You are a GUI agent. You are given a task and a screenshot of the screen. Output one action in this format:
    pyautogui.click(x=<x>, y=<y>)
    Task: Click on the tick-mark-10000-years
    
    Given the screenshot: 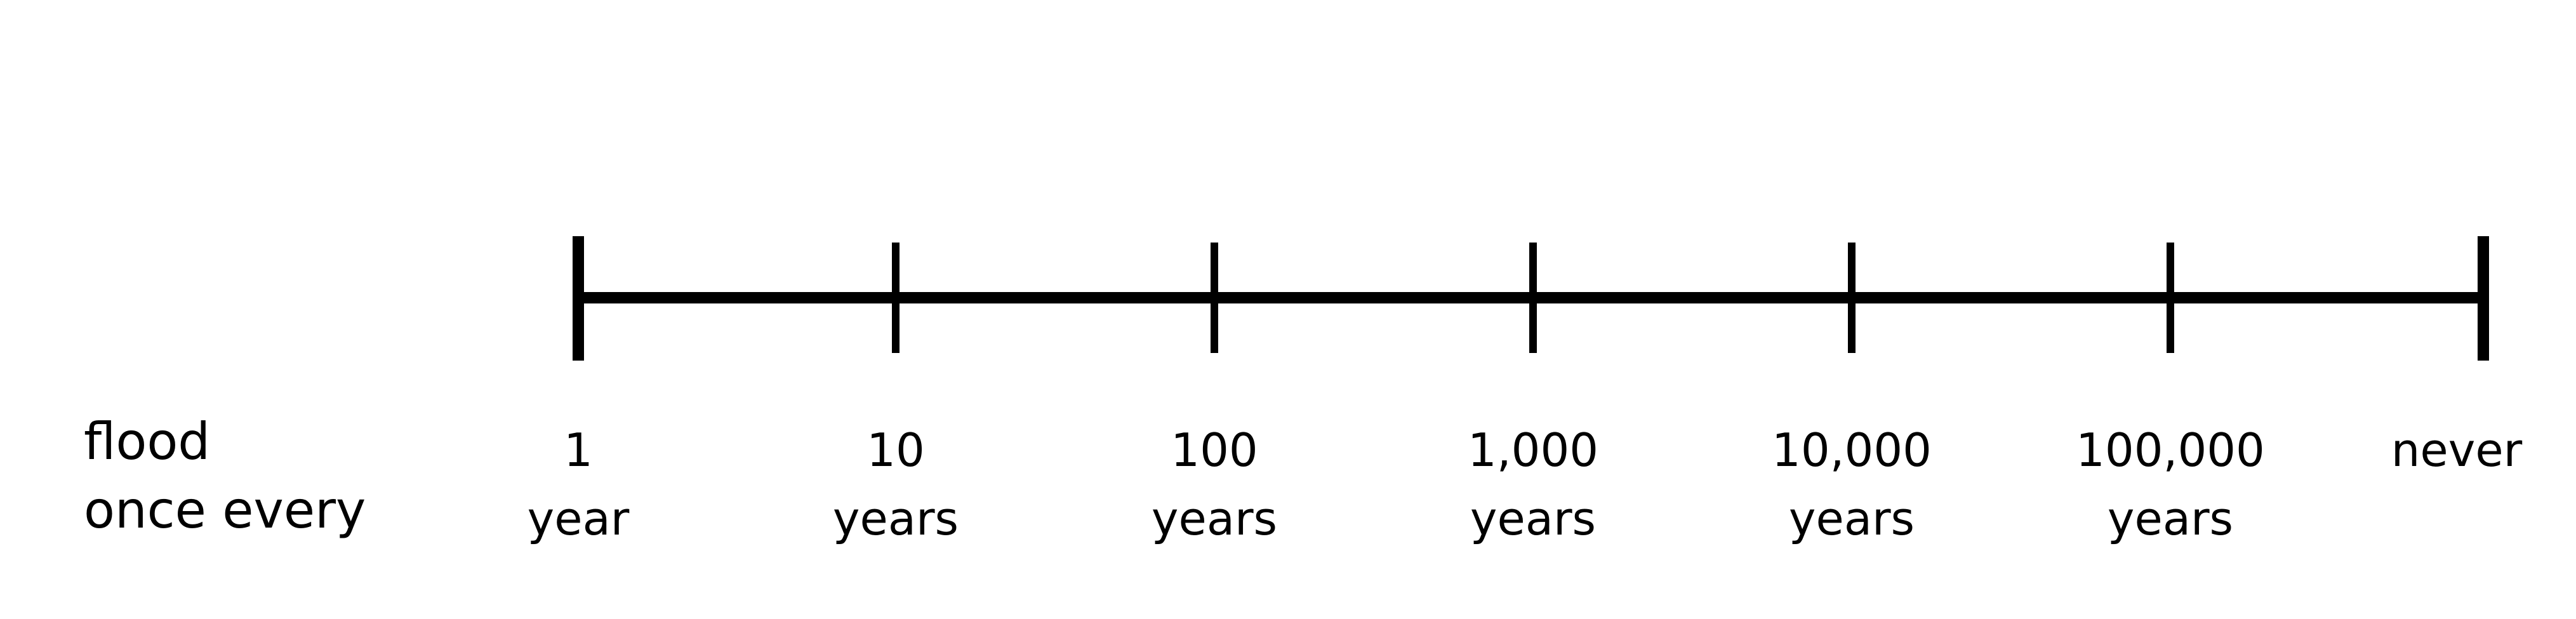 What is the action you would take?
    pyautogui.click(x=1852, y=298)
    